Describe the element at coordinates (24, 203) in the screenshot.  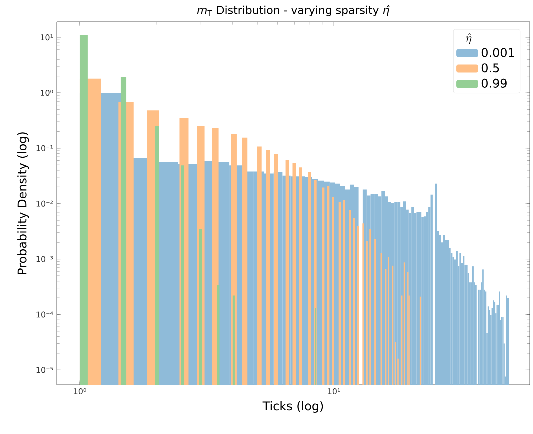
I see `y-axis-title: Probability Density (log)` at that location.